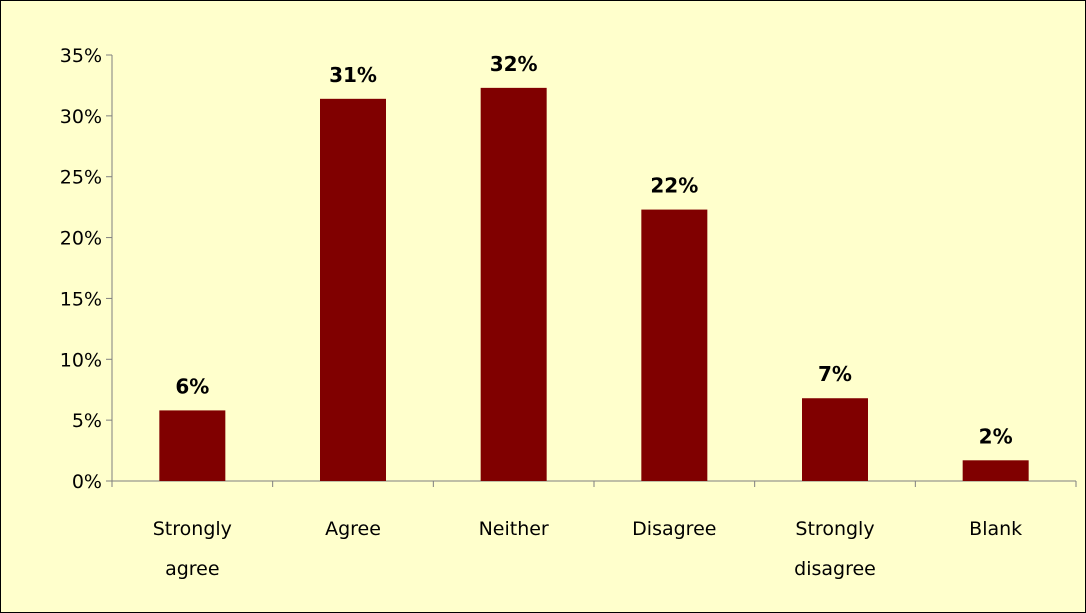  What do you see at coordinates (87, 421) in the screenshot?
I see `y-tick-label: 5%` at bounding box center [87, 421].